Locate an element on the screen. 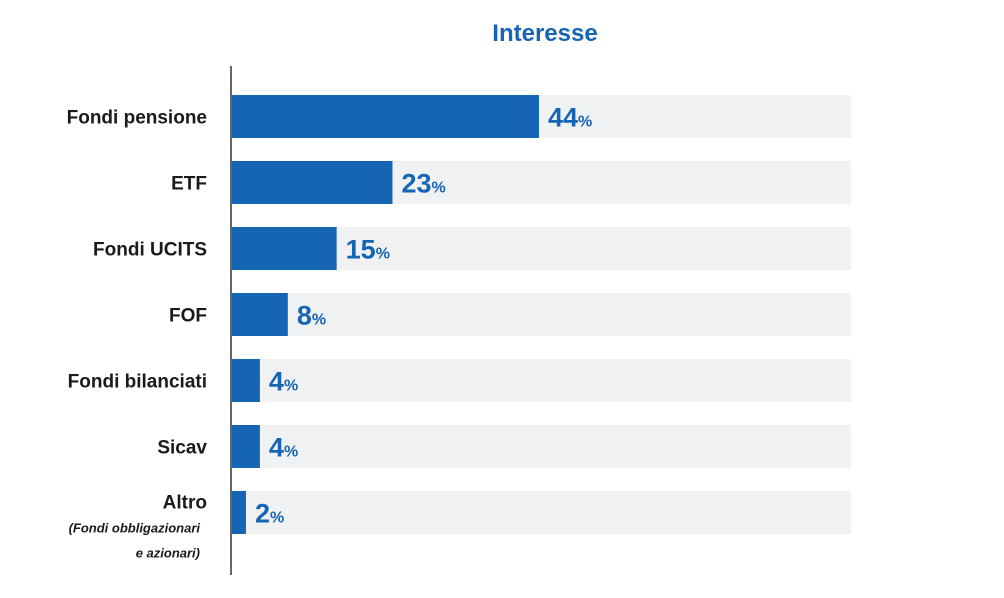 Image resolution: width=1004 pixels, height=598 pixels. category-label: Sicav is located at coordinates (182, 448).